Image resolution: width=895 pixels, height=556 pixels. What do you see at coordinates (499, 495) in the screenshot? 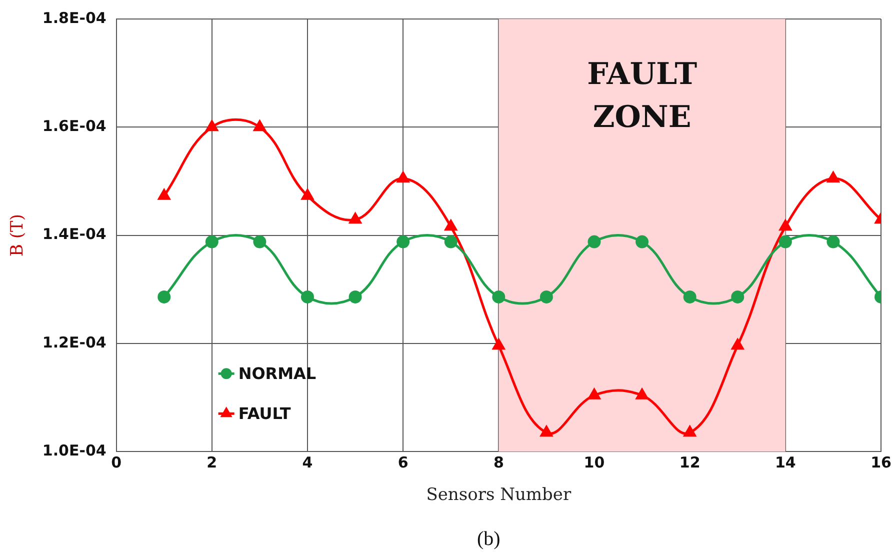
I see `x-axis-title: Sensors Number` at bounding box center [499, 495].